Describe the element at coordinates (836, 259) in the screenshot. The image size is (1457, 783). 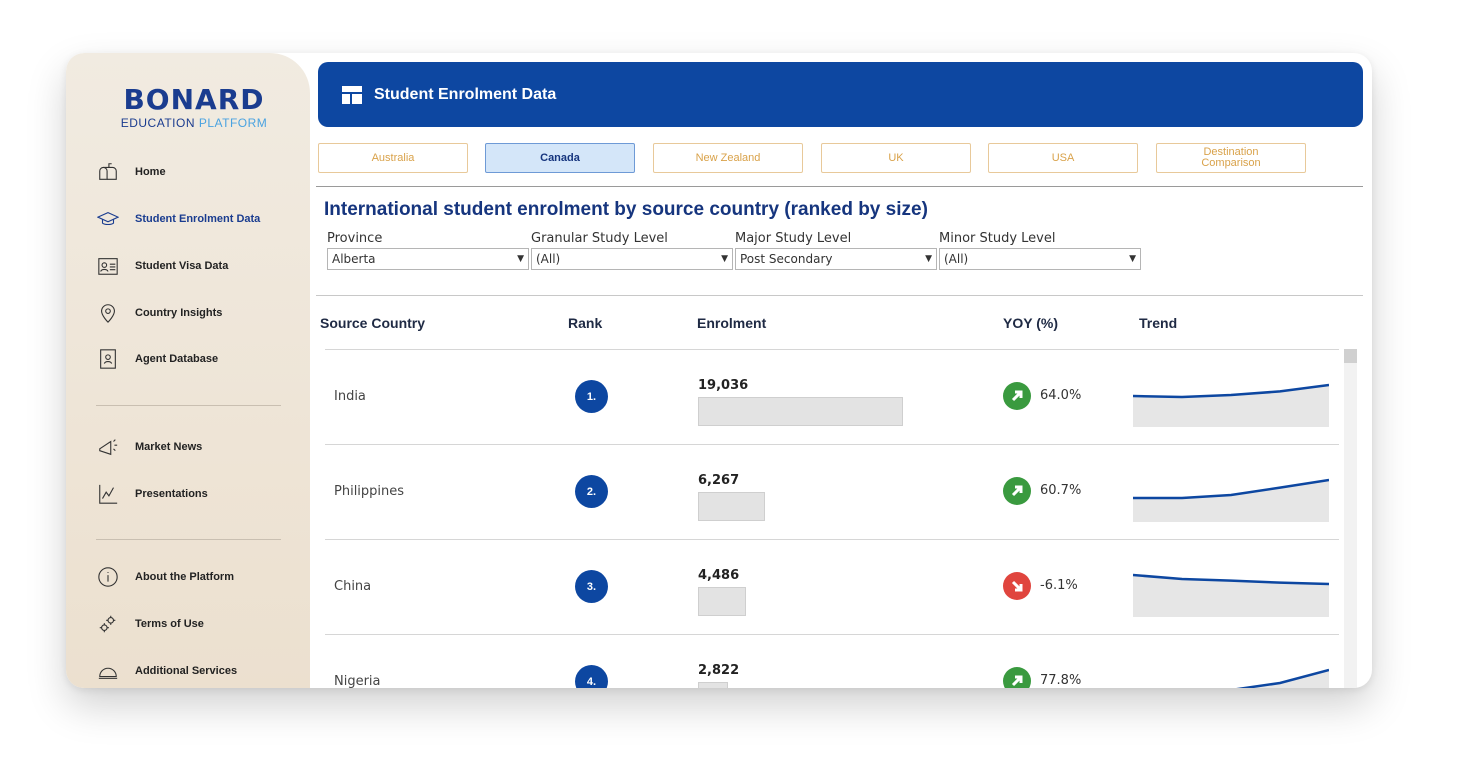
I see `major-study-level-select: Post Secondary ▼` at that location.